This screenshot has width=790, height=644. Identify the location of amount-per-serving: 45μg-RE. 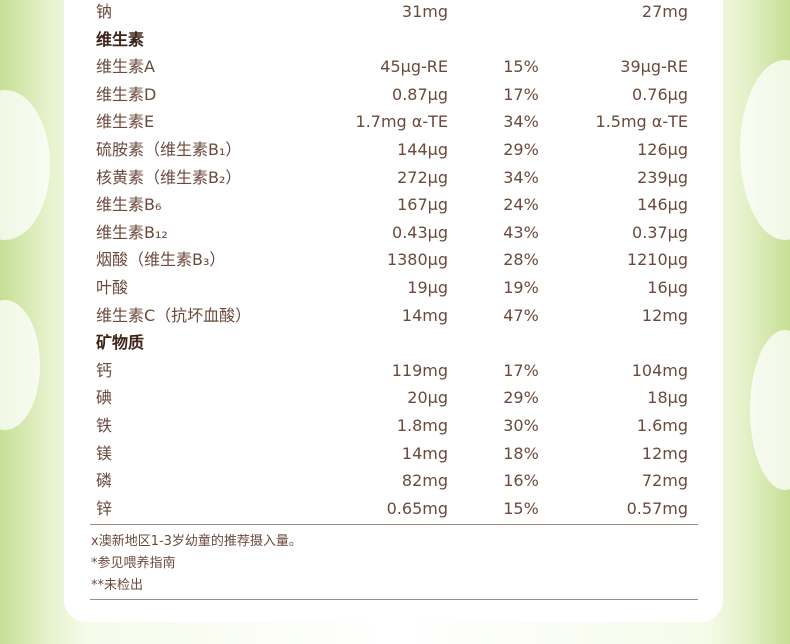
(414, 67).